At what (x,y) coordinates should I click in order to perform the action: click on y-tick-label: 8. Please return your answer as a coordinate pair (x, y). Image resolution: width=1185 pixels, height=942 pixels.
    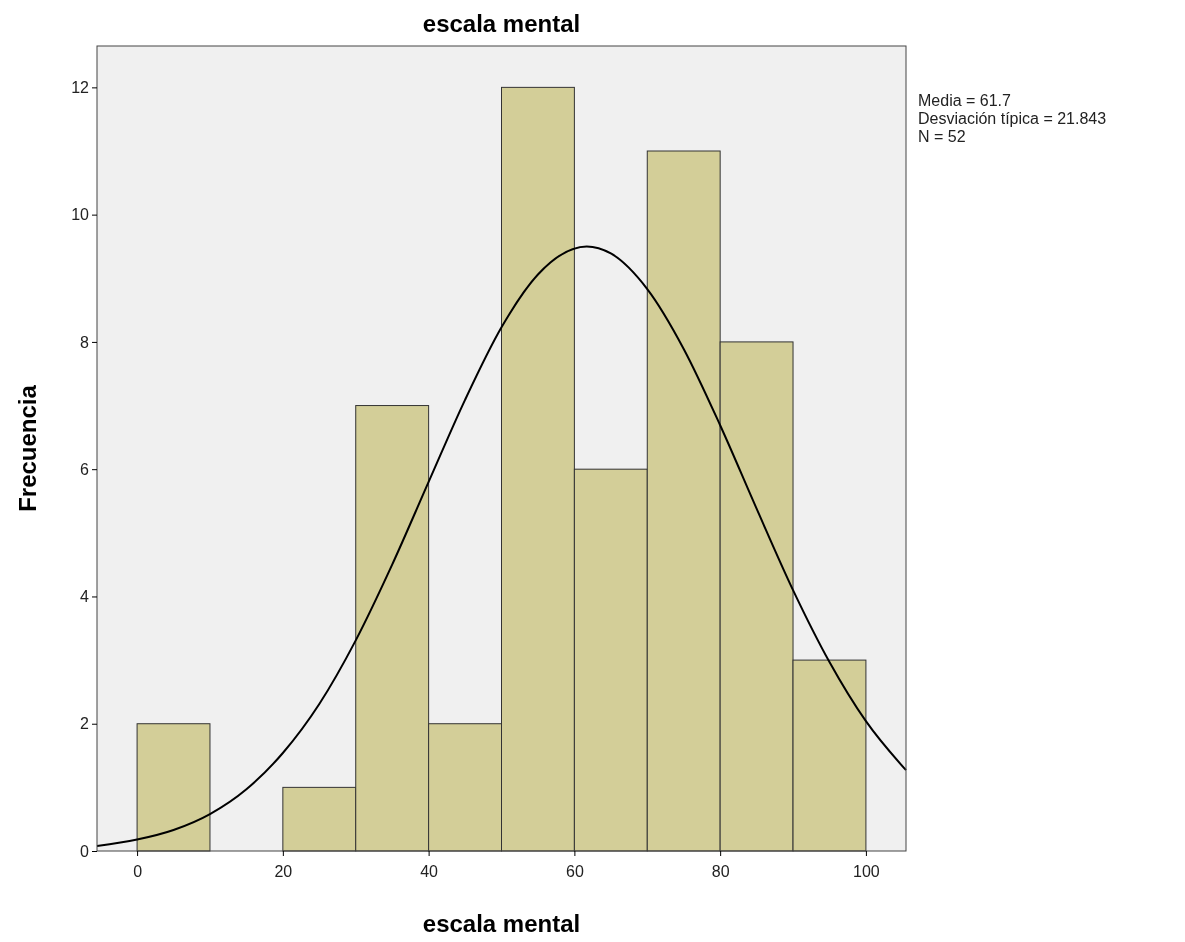
    Looking at the image, I should click on (85, 342).